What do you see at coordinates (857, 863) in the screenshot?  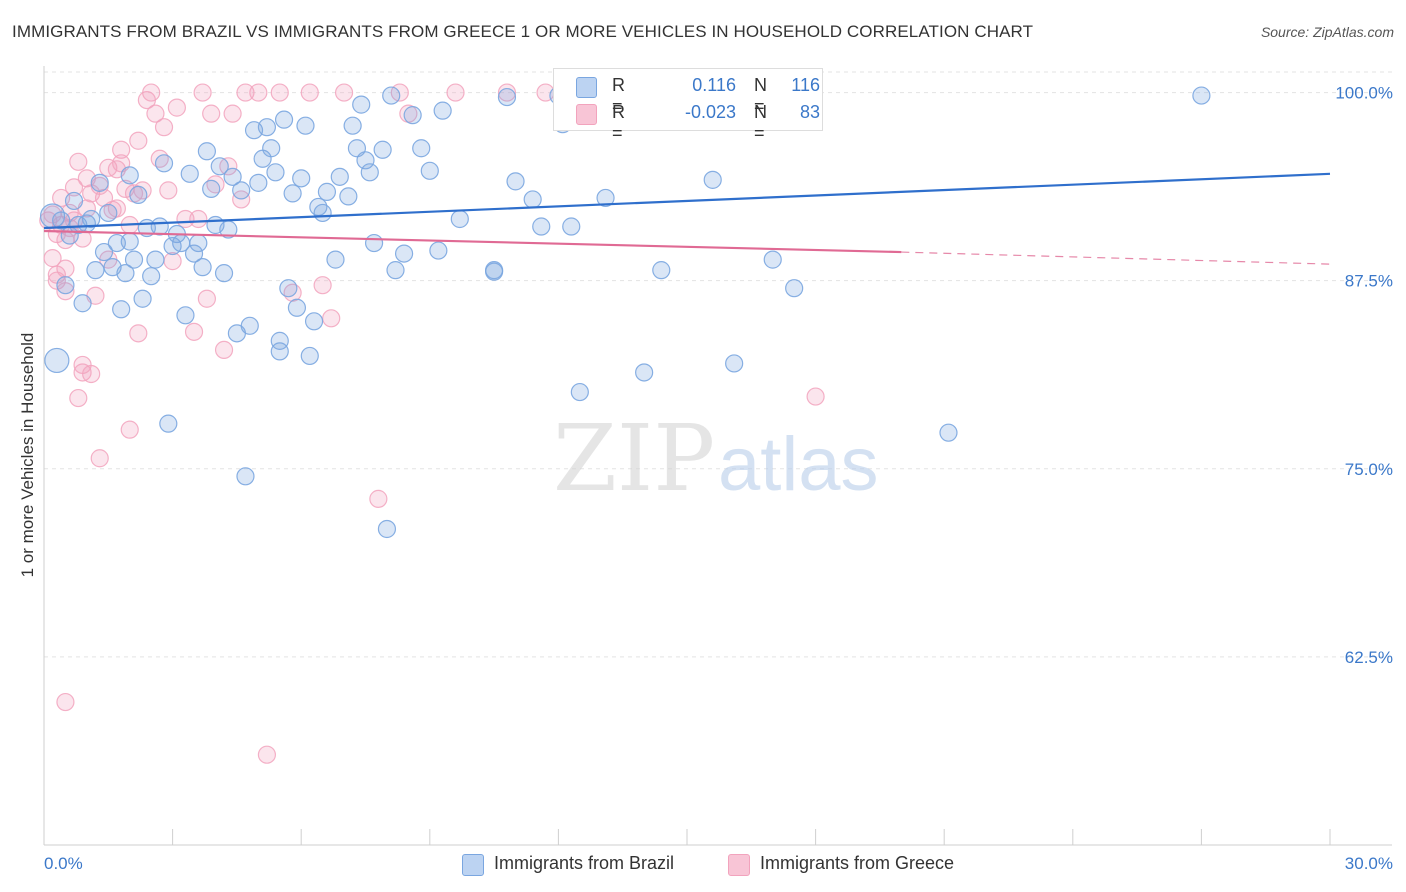 I see `greece-legend-label: Immigrants from Greece` at bounding box center [857, 863].